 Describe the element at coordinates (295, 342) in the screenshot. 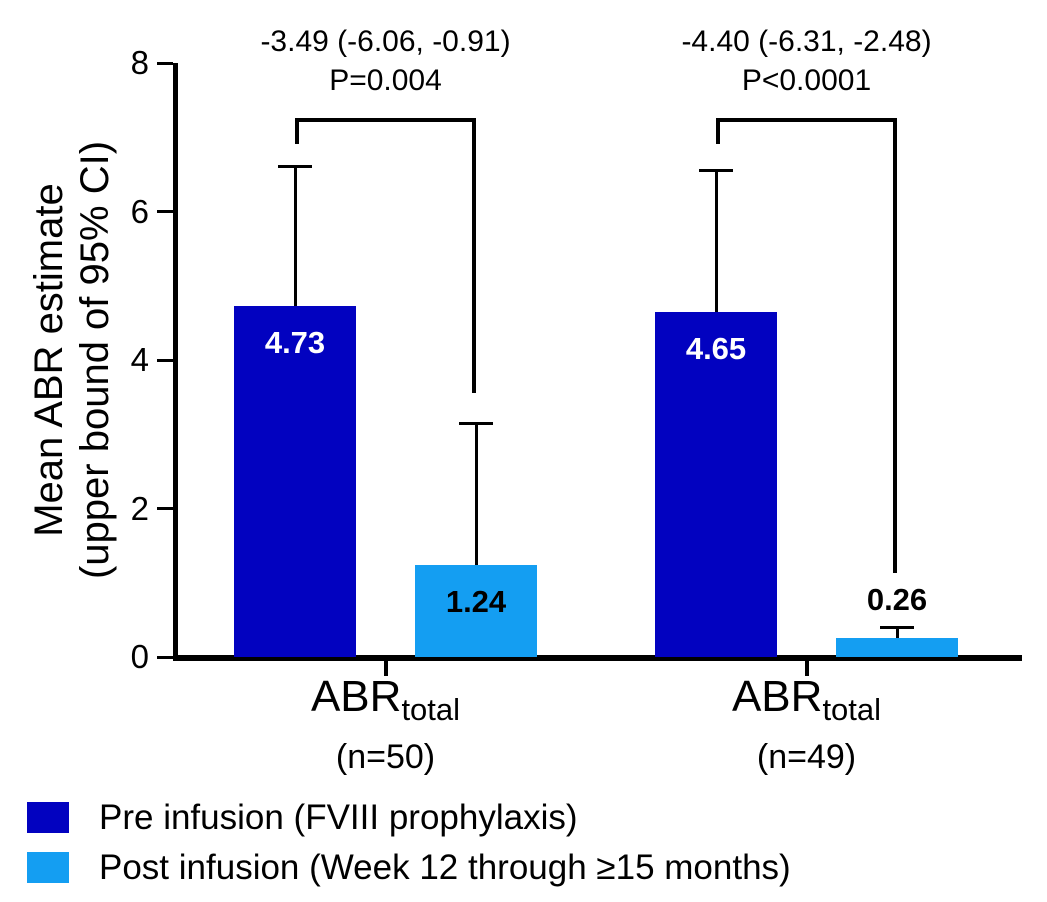

I see `bar-value-label: 4.73` at that location.